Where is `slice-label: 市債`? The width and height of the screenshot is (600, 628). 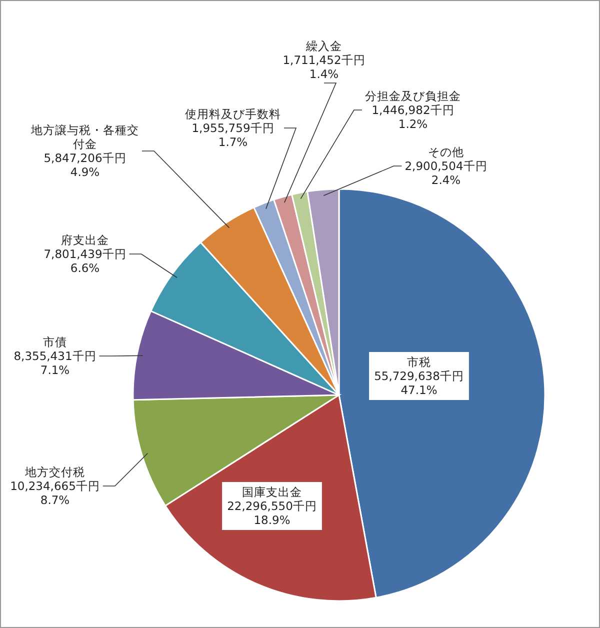
slice-label: 市債 is located at coordinates (55, 342).